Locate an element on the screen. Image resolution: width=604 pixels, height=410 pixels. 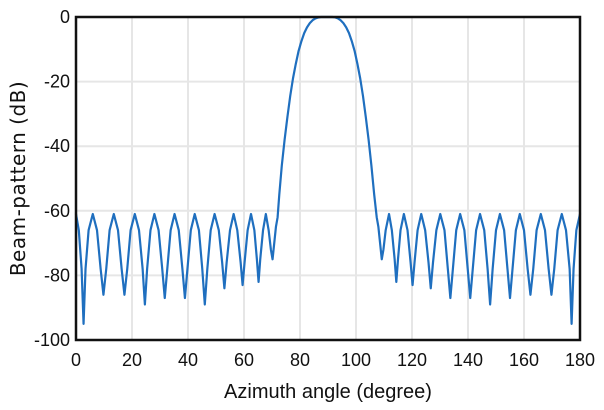
y-tick-label: -80 is located at coordinates (57, 275).